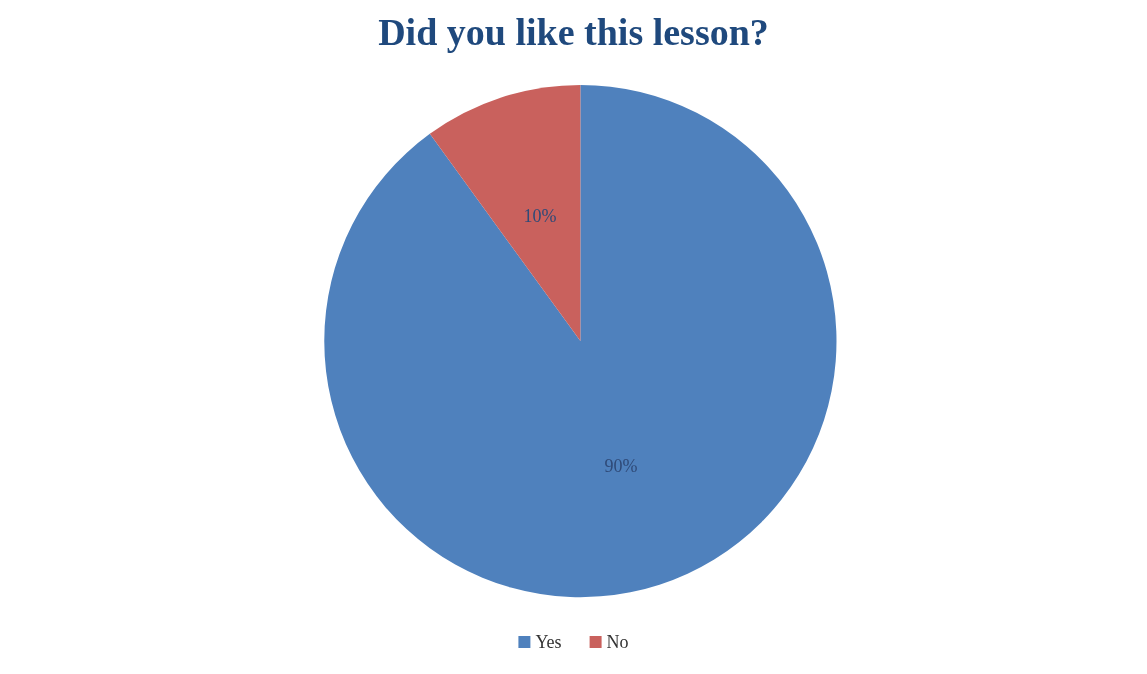 The image size is (1147, 674). What do you see at coordinates (548, 642) in the screenshot?
I see `legend-label: Yes` at bounding box center [548, 642].